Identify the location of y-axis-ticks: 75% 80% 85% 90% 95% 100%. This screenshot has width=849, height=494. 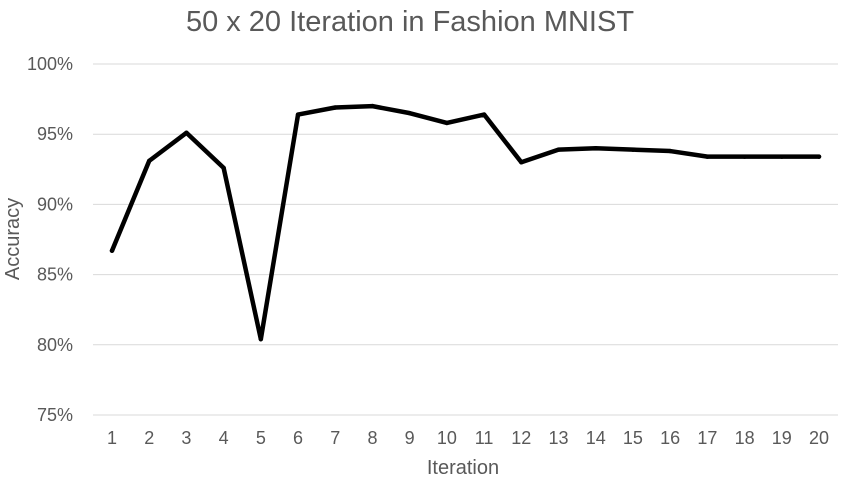
(50, 239).